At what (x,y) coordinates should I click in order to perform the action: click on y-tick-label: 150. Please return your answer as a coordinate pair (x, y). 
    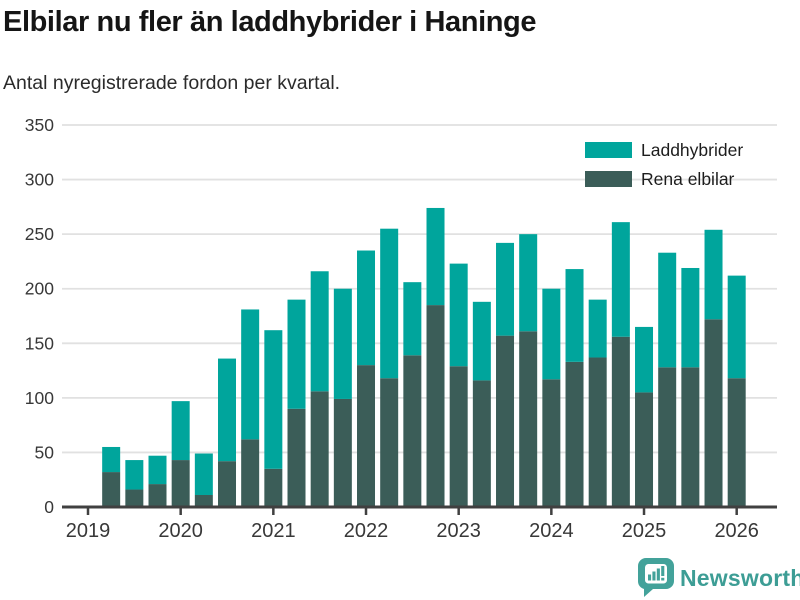
    Looking at the image, I should click on (39, 343).